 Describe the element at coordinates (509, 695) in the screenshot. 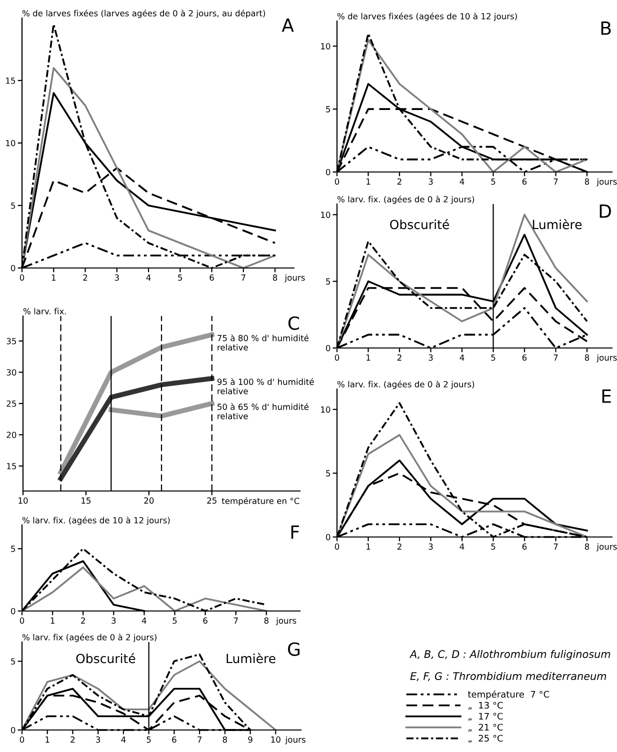

I see `text: température 7 °C` at that location.